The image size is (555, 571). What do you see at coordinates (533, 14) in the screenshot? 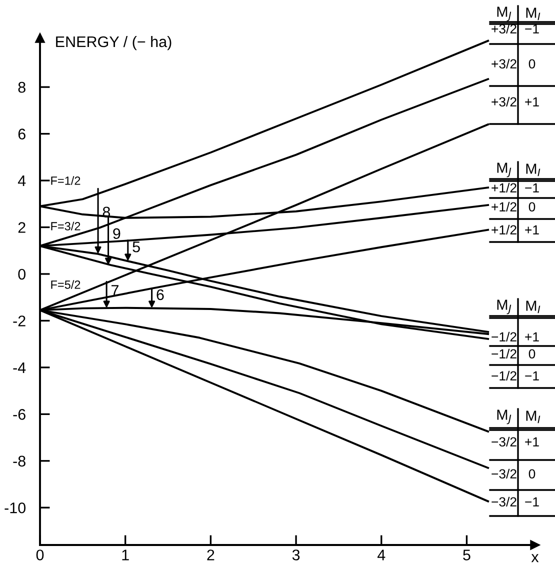
I see `text: M$_{I}$` at bounding box center [533, 14].